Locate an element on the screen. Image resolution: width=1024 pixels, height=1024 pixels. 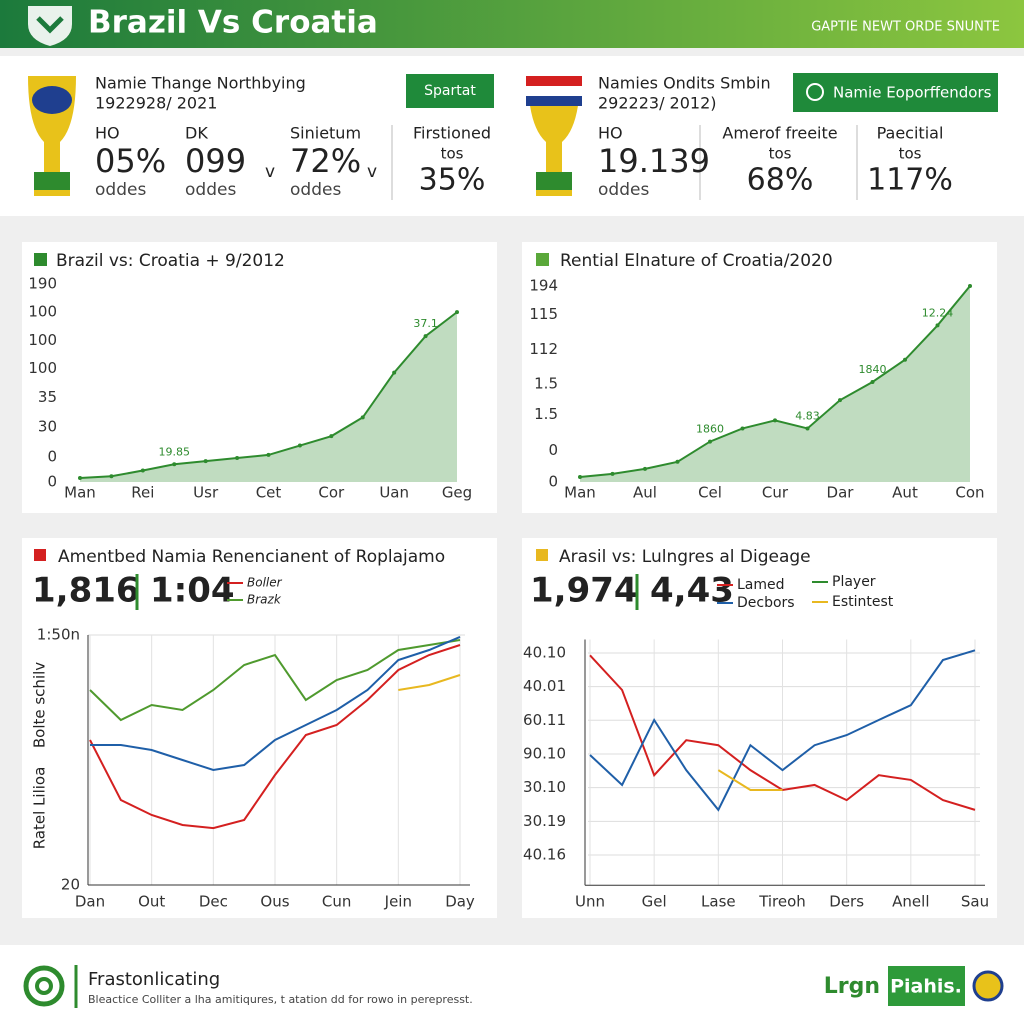
y-tick-label: 40.10 is located at coordinates (544, 652).